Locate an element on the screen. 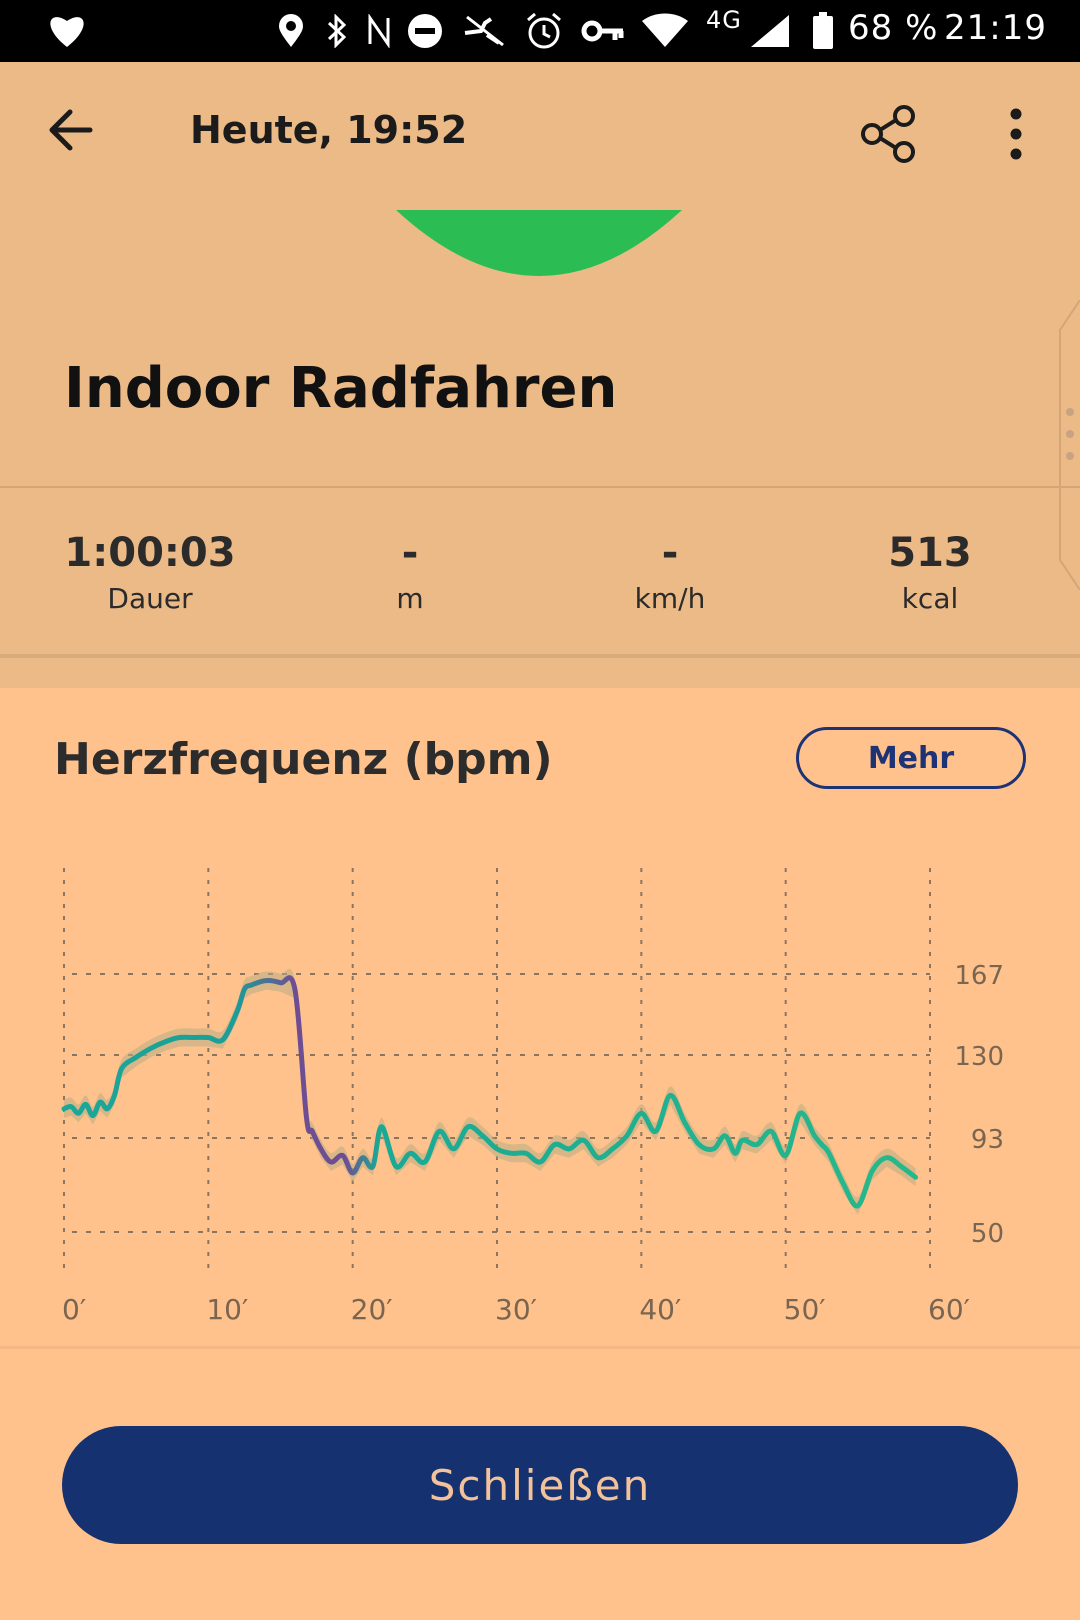 Image resolution: width=1080 pixels, height=1620 pixels. bluetooth-icon is located at coordinates (337, 31).